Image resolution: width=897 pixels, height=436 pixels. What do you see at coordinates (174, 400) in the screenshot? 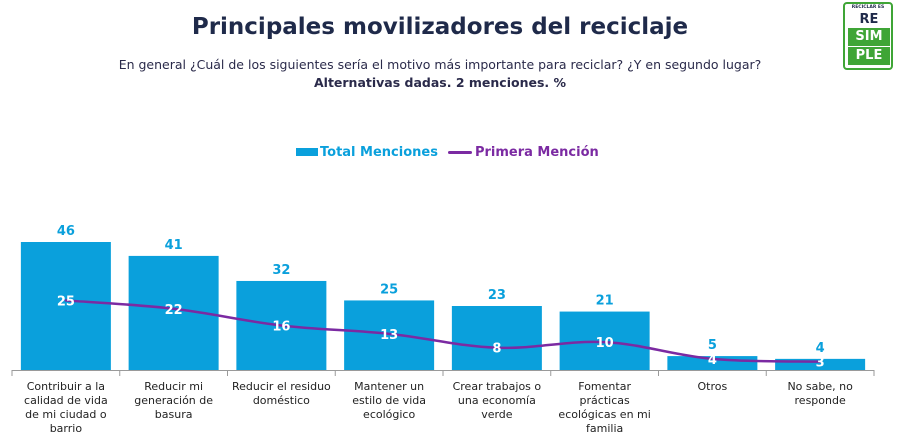
I see `x-tick-label: Reducir mi generación de basura` at bounding box center [174, 400].